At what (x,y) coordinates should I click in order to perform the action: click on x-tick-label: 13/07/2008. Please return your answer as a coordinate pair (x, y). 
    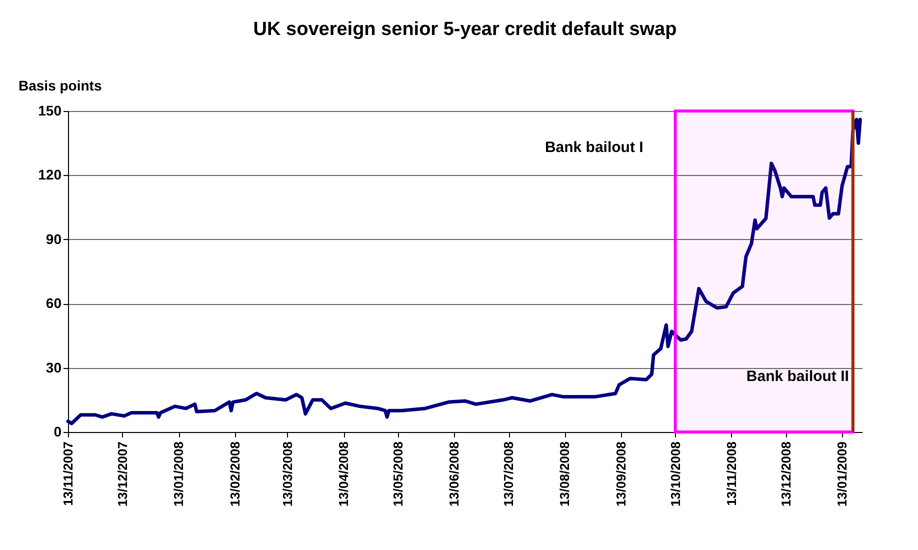
    Looking at the image, I should click on (508, 474).